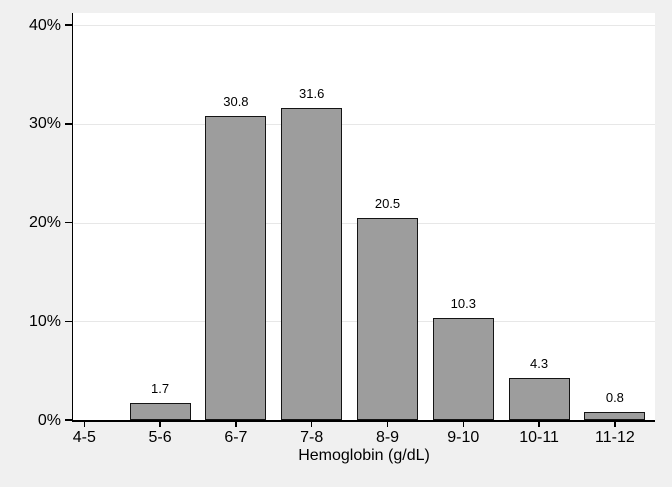 This screenshot has height=487, width=672. What do you see at coordinates (363, 421) in the screenshot?
I see `x-axis-line` at bounding box center [363, 421].